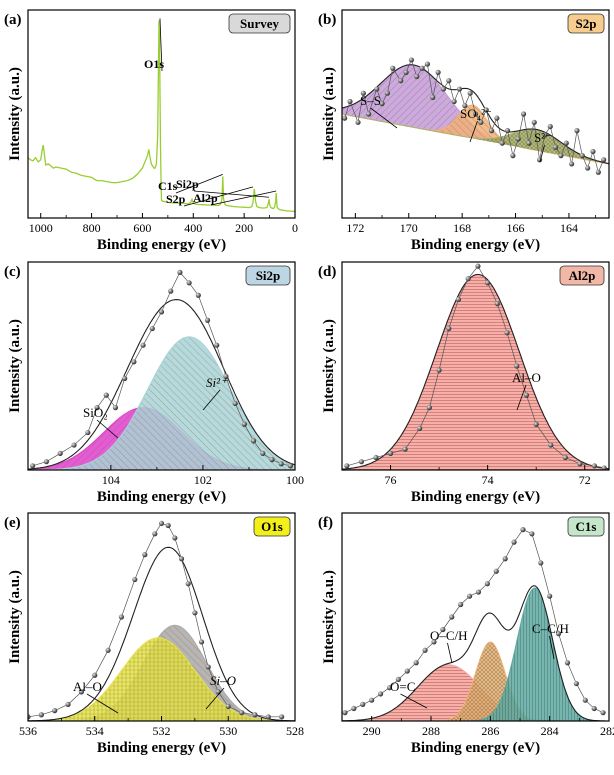  I want to click on x-tick-label: 534, so click(95, 731).